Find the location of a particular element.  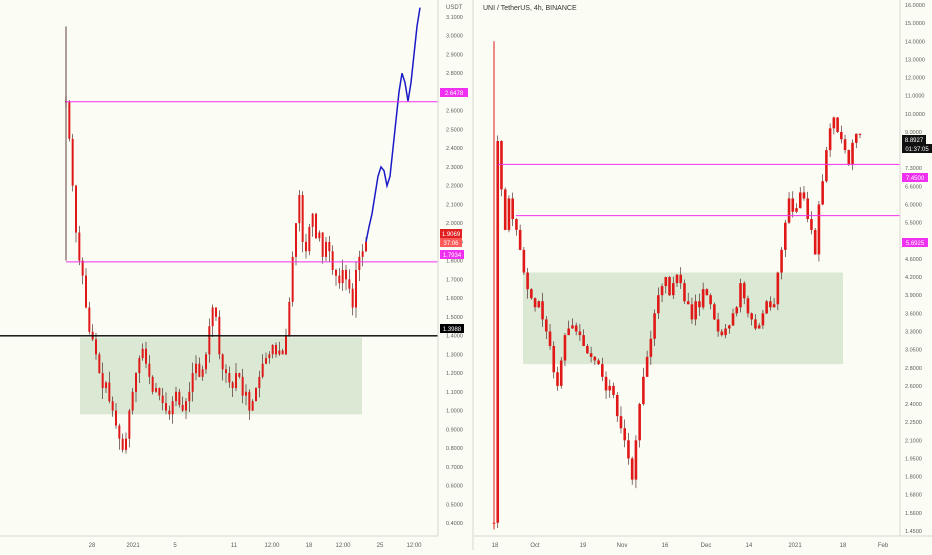

price-tag-current: 1.9069 is located at coordinates (451, 233).